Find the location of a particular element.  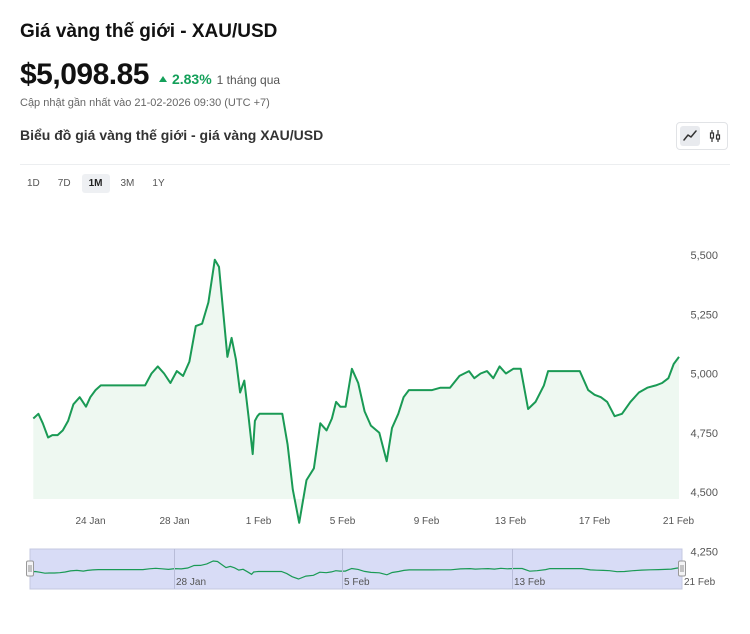

x-tick-label: 17 Feb is located at coordinates (595, 521).